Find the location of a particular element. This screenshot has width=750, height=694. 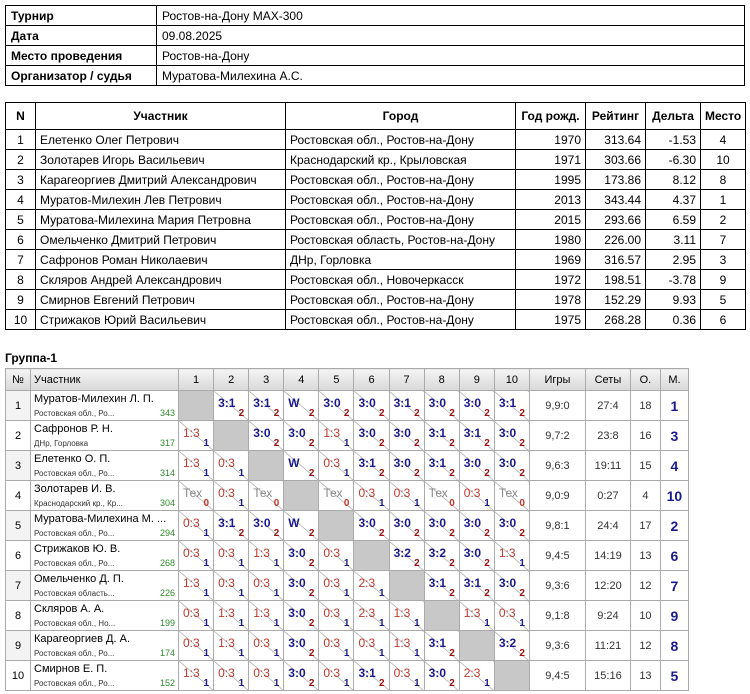

column-header: Город is located at coordinates (400, 116).